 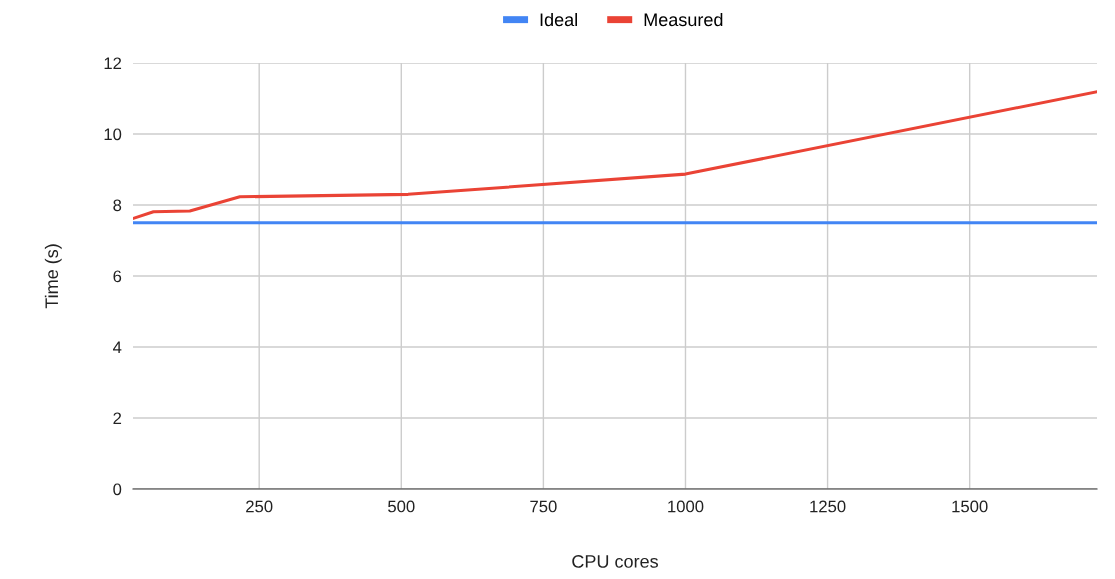 What do you see at coordinates (970, 506) in the screenshot?
I see `x-tick-label: 1500` at bounding box center [970, 506].